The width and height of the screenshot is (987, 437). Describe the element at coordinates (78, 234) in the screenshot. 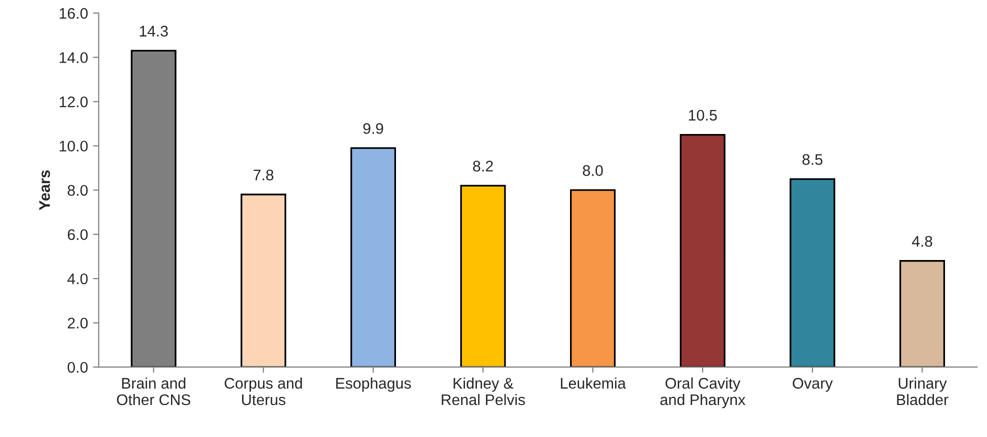

I see `y-tick-label: 6.0` at that location.